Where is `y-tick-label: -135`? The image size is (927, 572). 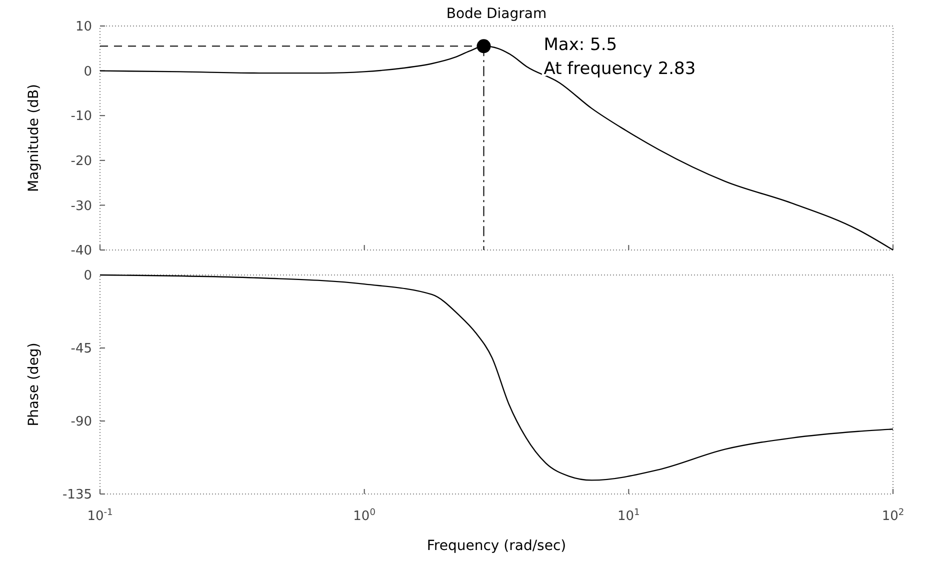 y-tick-label: -135 is located at coordinates (77, 495).